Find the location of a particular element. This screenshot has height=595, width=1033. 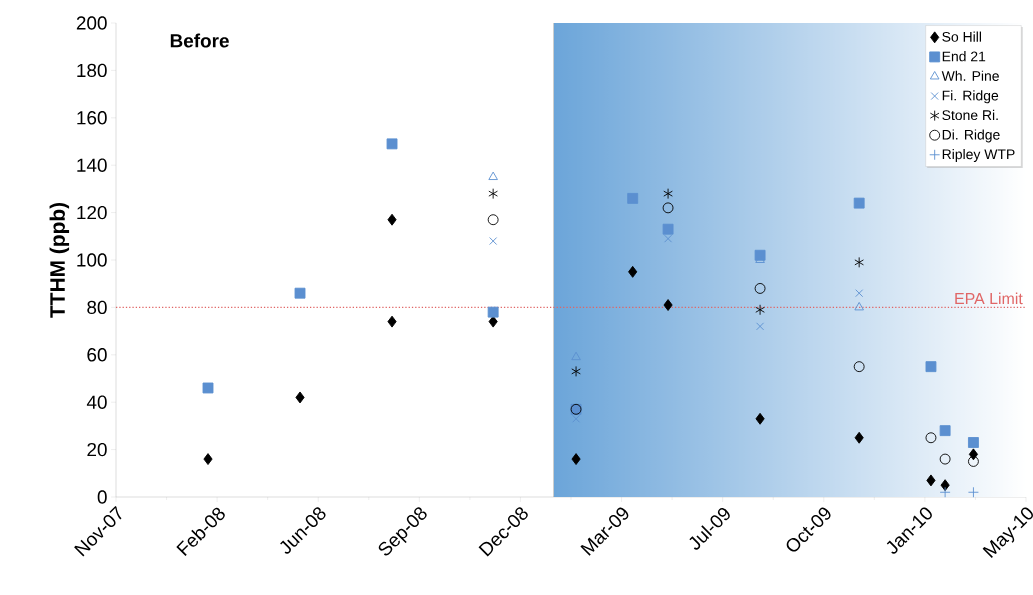

y-tick-label: 180 is located at coordinates (92, 70).